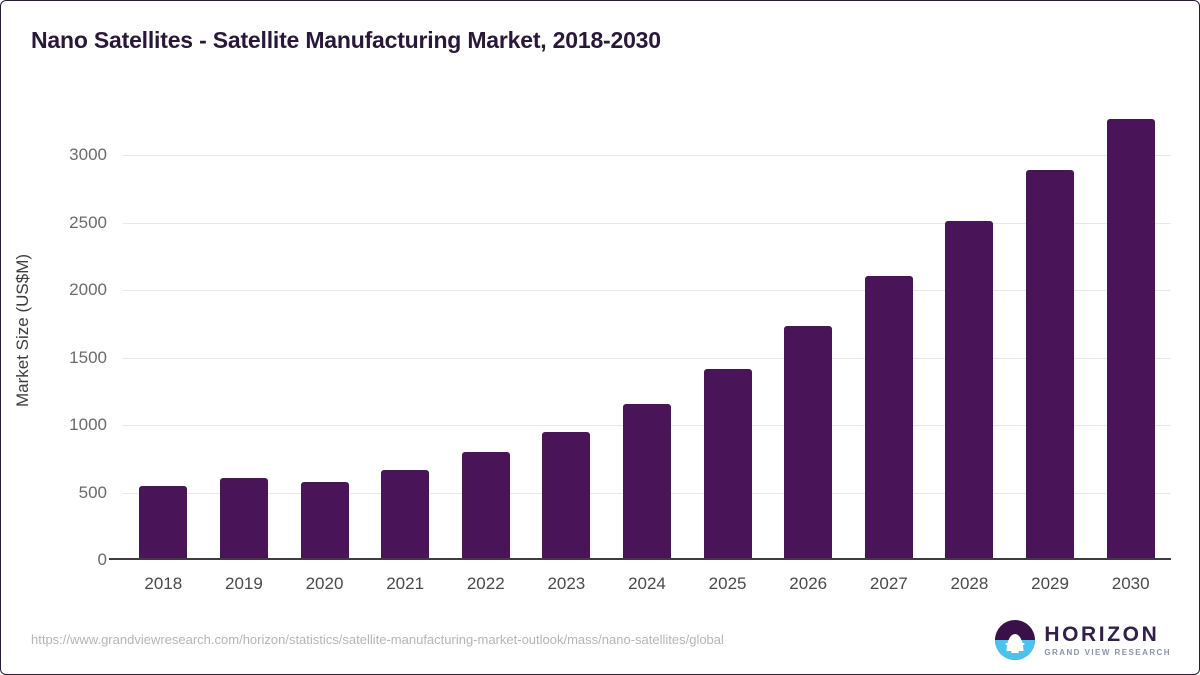  Describe the element at coordinates (88, 289) in the screenshot. I see `y-axis-tick-label: 2000` at that location.